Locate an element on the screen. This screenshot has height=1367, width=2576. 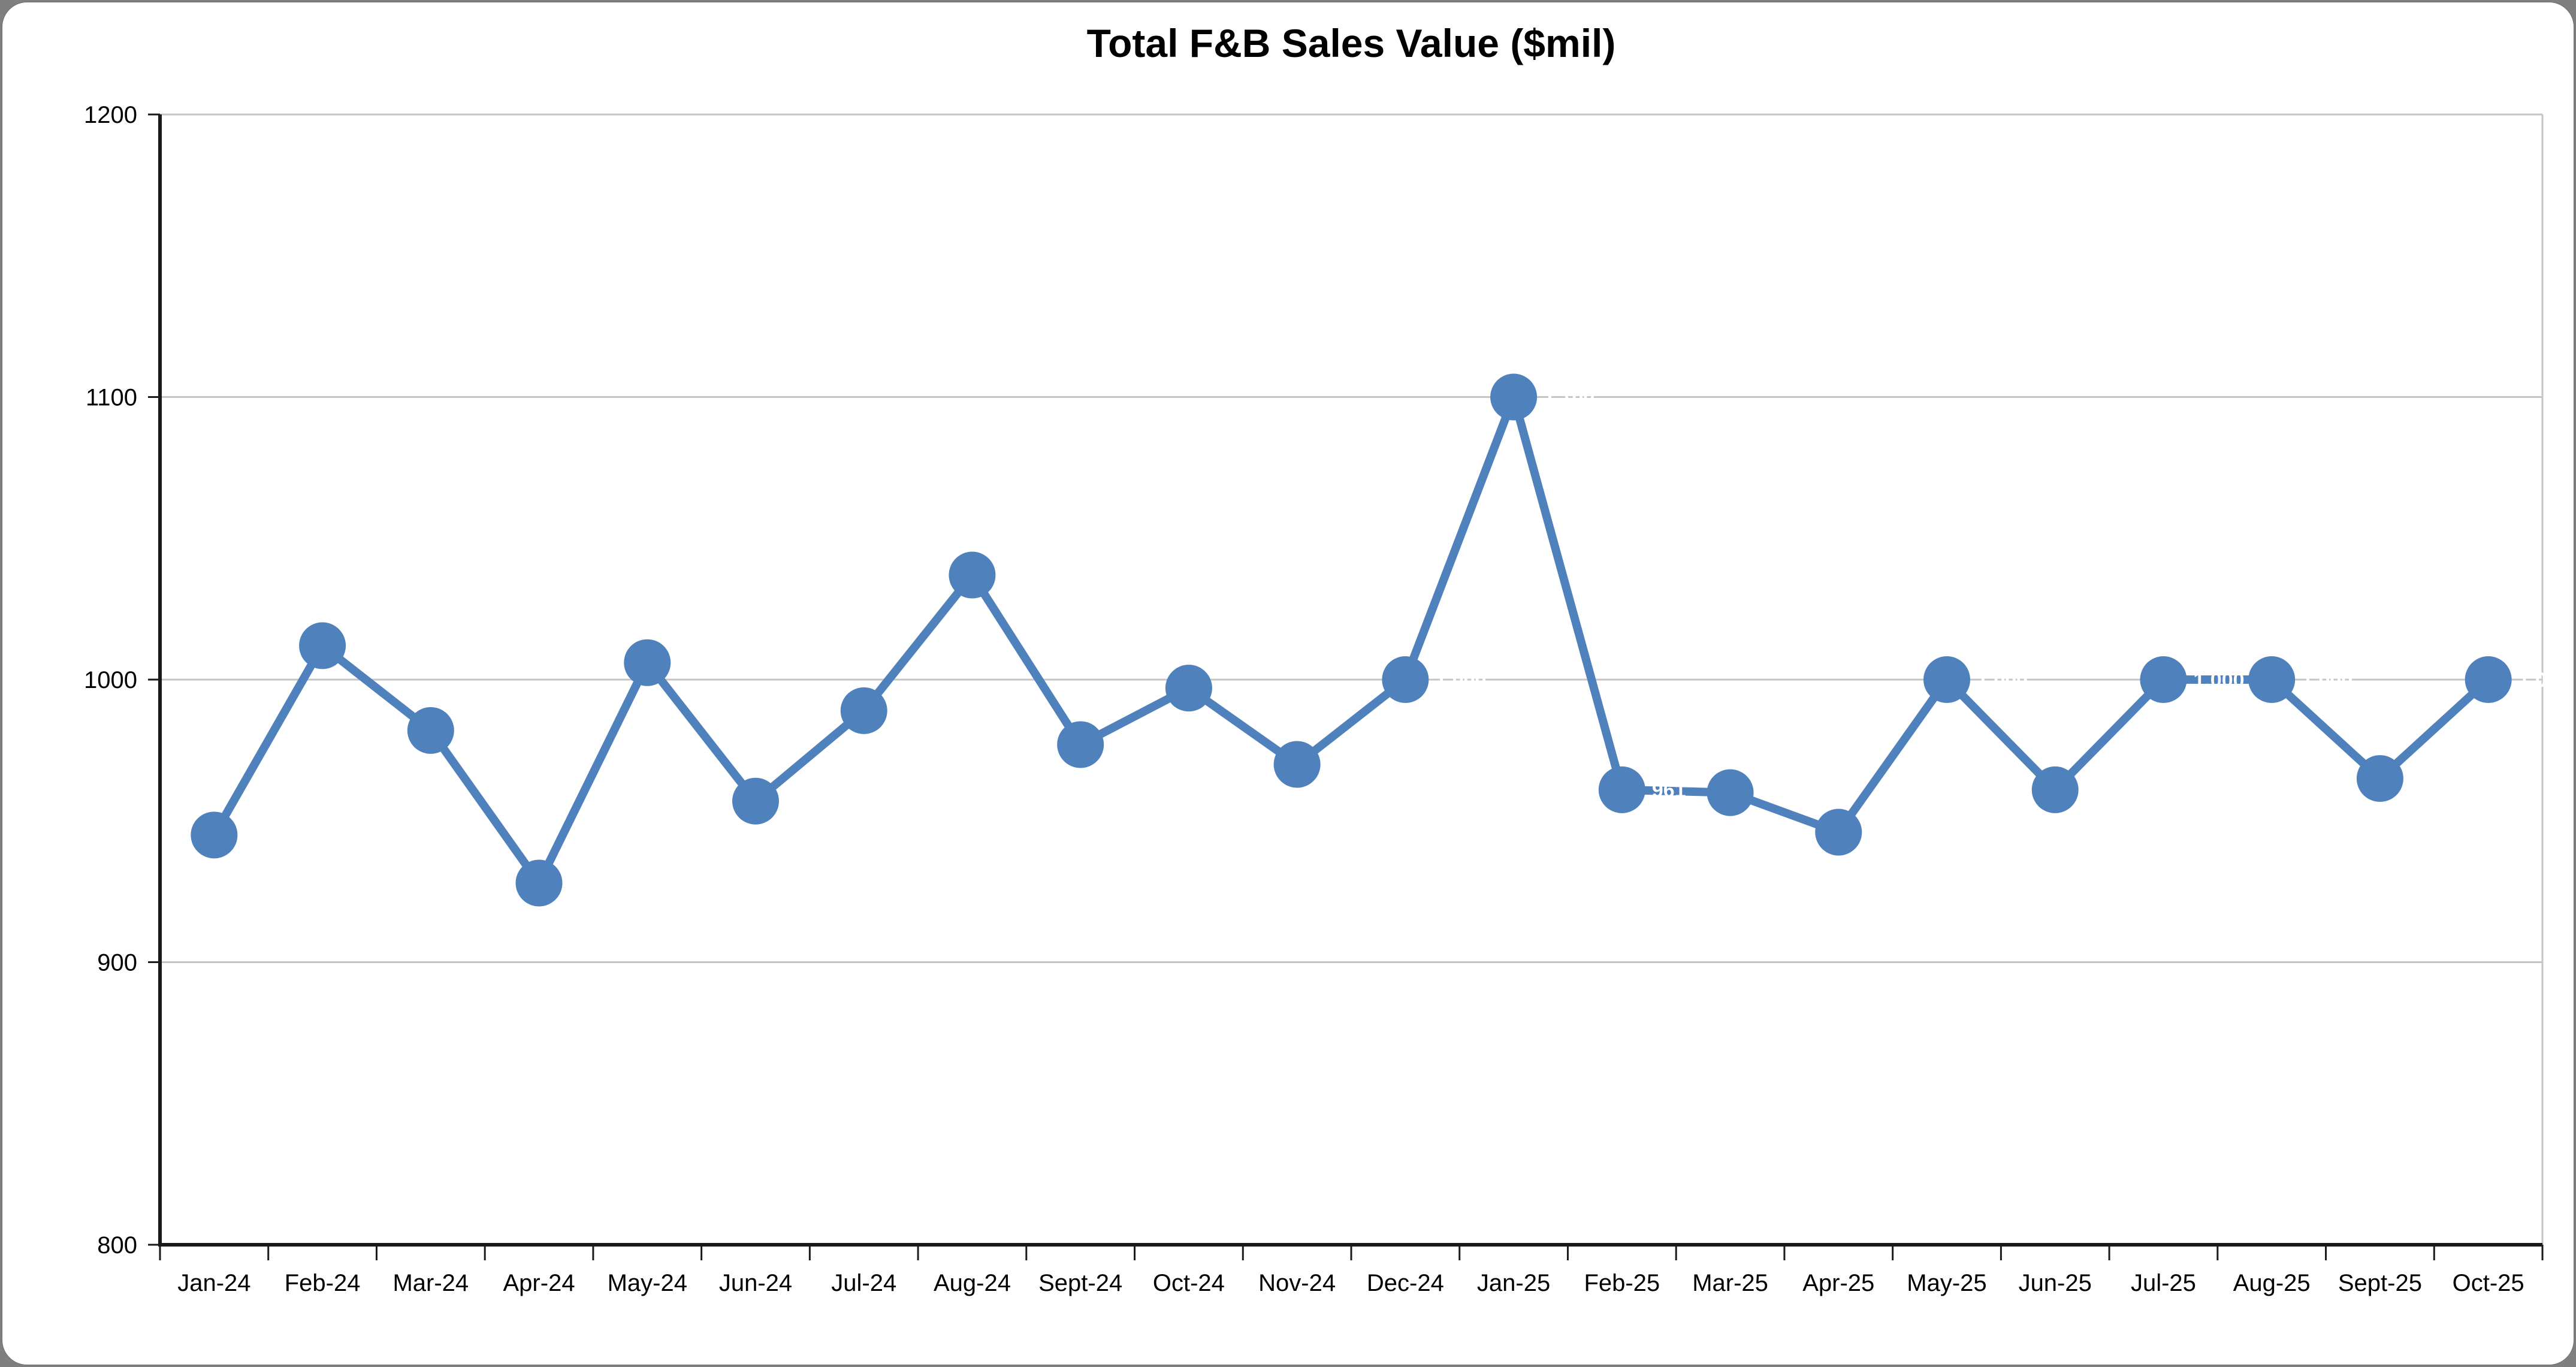
y-axis-tick-label: 1000 is located at coordinates (111, 680).